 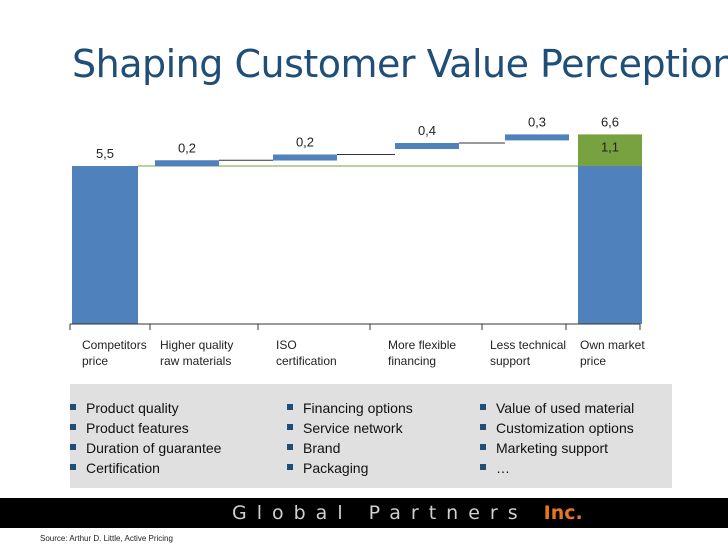 I want to click on x-tick-label: ISO certification, so click(x=306, y=353).